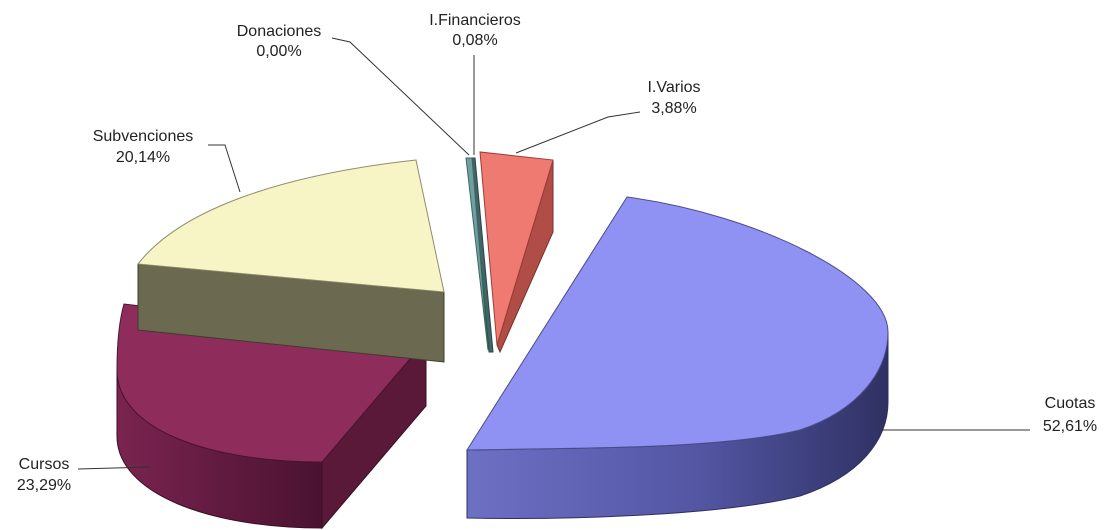  What do you see at coordinates (1070, 403) in the screenshot?
I see `label-cuotas-name: Cuotas` at bounding box center [1070, 403].